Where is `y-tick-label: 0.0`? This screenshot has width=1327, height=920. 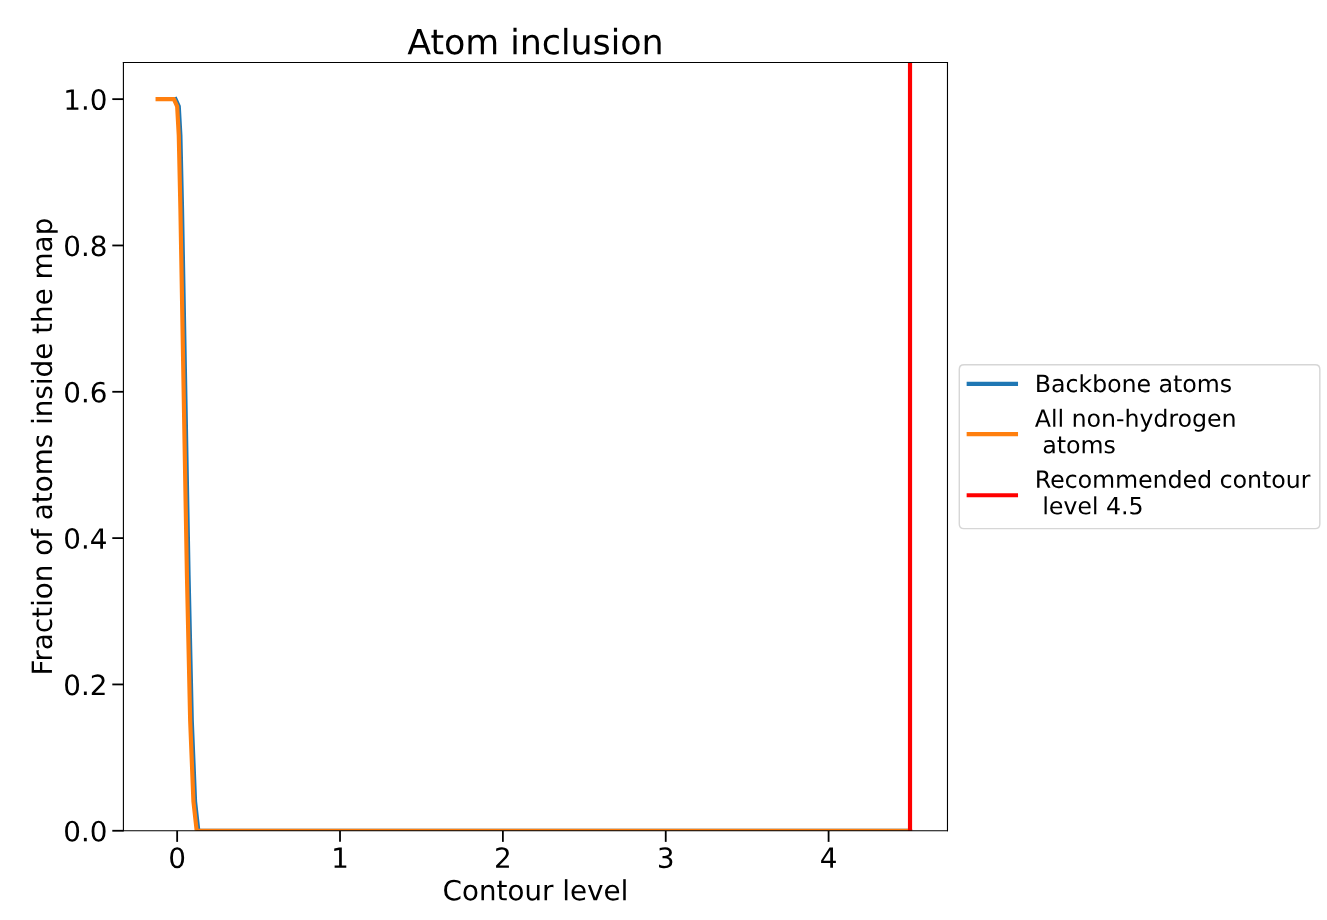
y-tick-label: 0.0 is located at coordinates (85, 831).